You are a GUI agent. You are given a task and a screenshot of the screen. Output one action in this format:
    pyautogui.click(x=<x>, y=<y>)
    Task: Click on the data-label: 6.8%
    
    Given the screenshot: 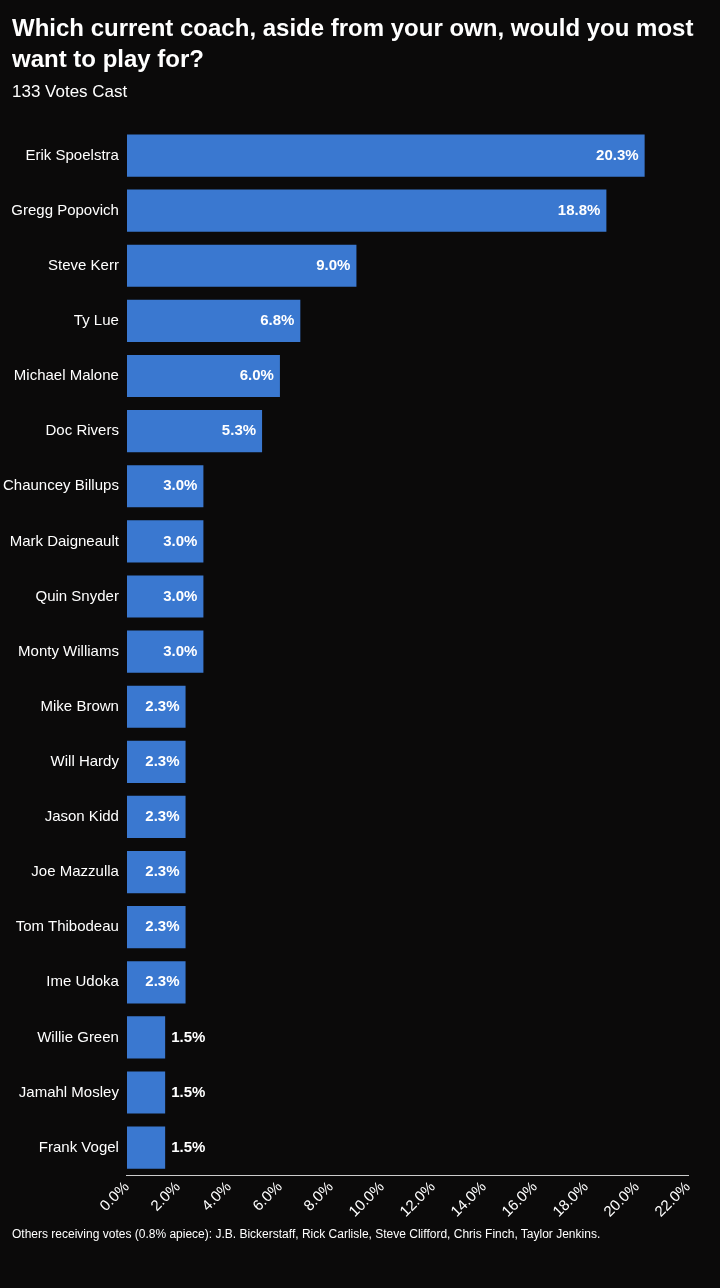 What is the action you would take?
    pyautogui.click(x=277, y=320)
    